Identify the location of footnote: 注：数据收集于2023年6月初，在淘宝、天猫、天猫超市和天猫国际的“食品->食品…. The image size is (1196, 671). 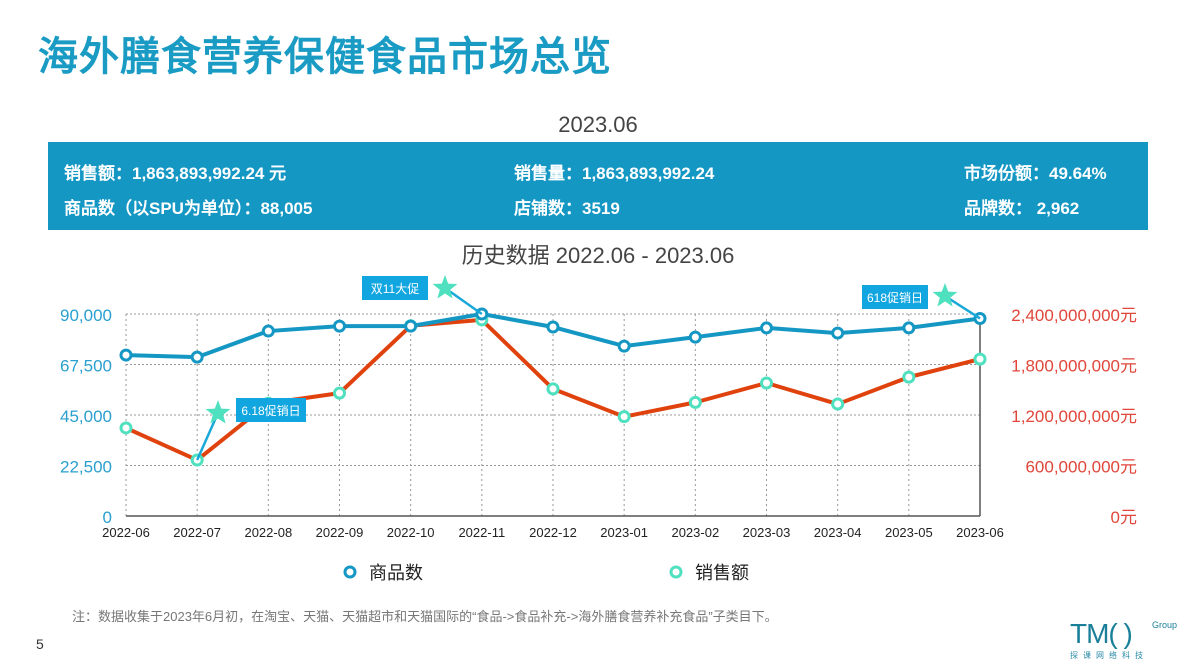
(425, 616).